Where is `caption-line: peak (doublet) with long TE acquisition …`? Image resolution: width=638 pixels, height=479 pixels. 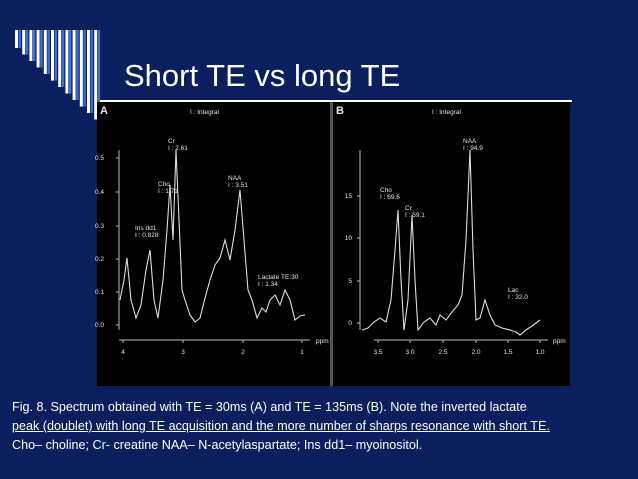
caption-line: peak (doublet) with long TE acquisition … is located at coordinates (281, 426).